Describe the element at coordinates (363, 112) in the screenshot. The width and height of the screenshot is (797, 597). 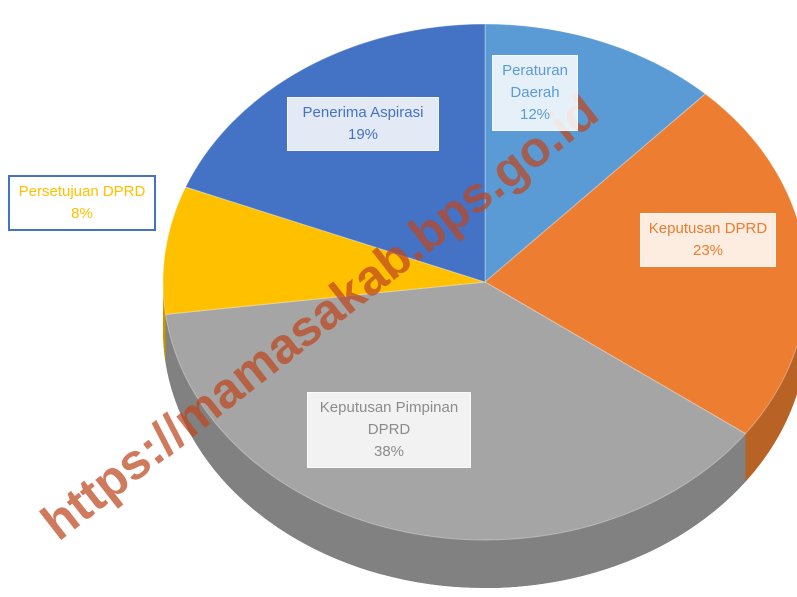
I see `label-name: Penerima Aspirasi` at that location.